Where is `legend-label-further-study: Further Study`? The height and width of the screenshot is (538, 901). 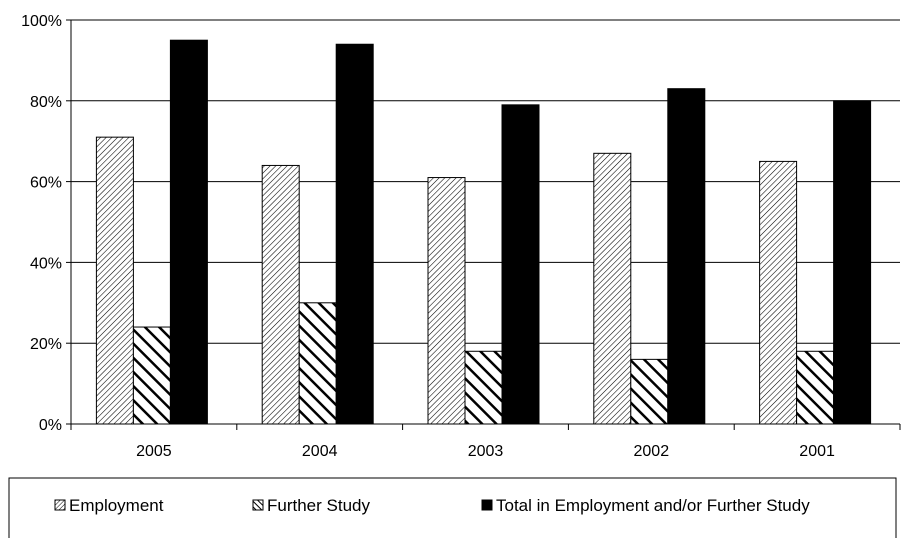
legend-label-further-study: Further Study is located at coordinates (318, 505).